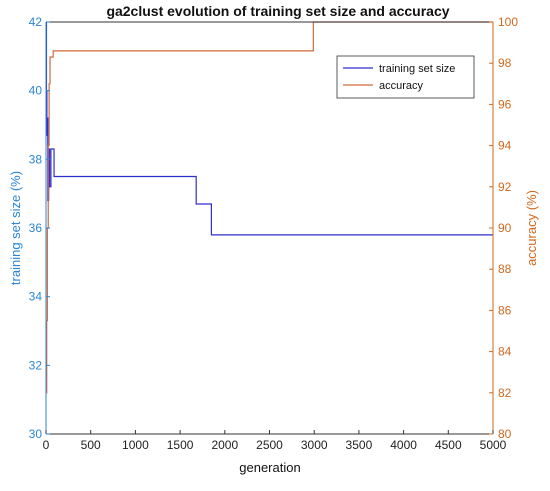 This screenshot has height=491, width=550. What do you see at coordinates (36, 22) in the screenshot?
I see `y-left-tick-label: 42` at bounding box center [36, 22].